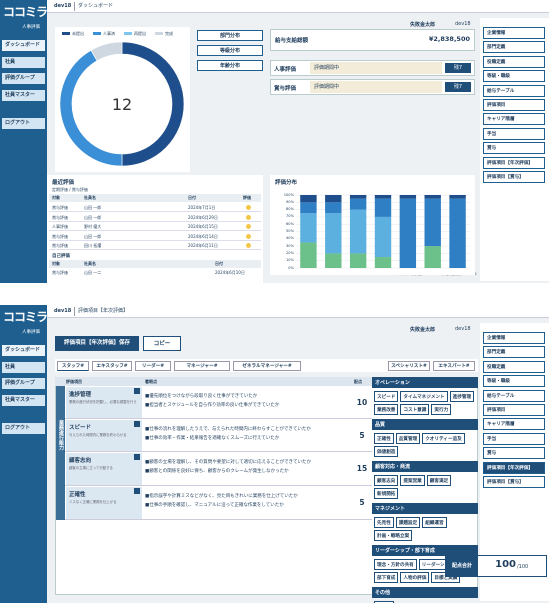  I want to click on skill-tag: 顧客志向, so click(386, 480).